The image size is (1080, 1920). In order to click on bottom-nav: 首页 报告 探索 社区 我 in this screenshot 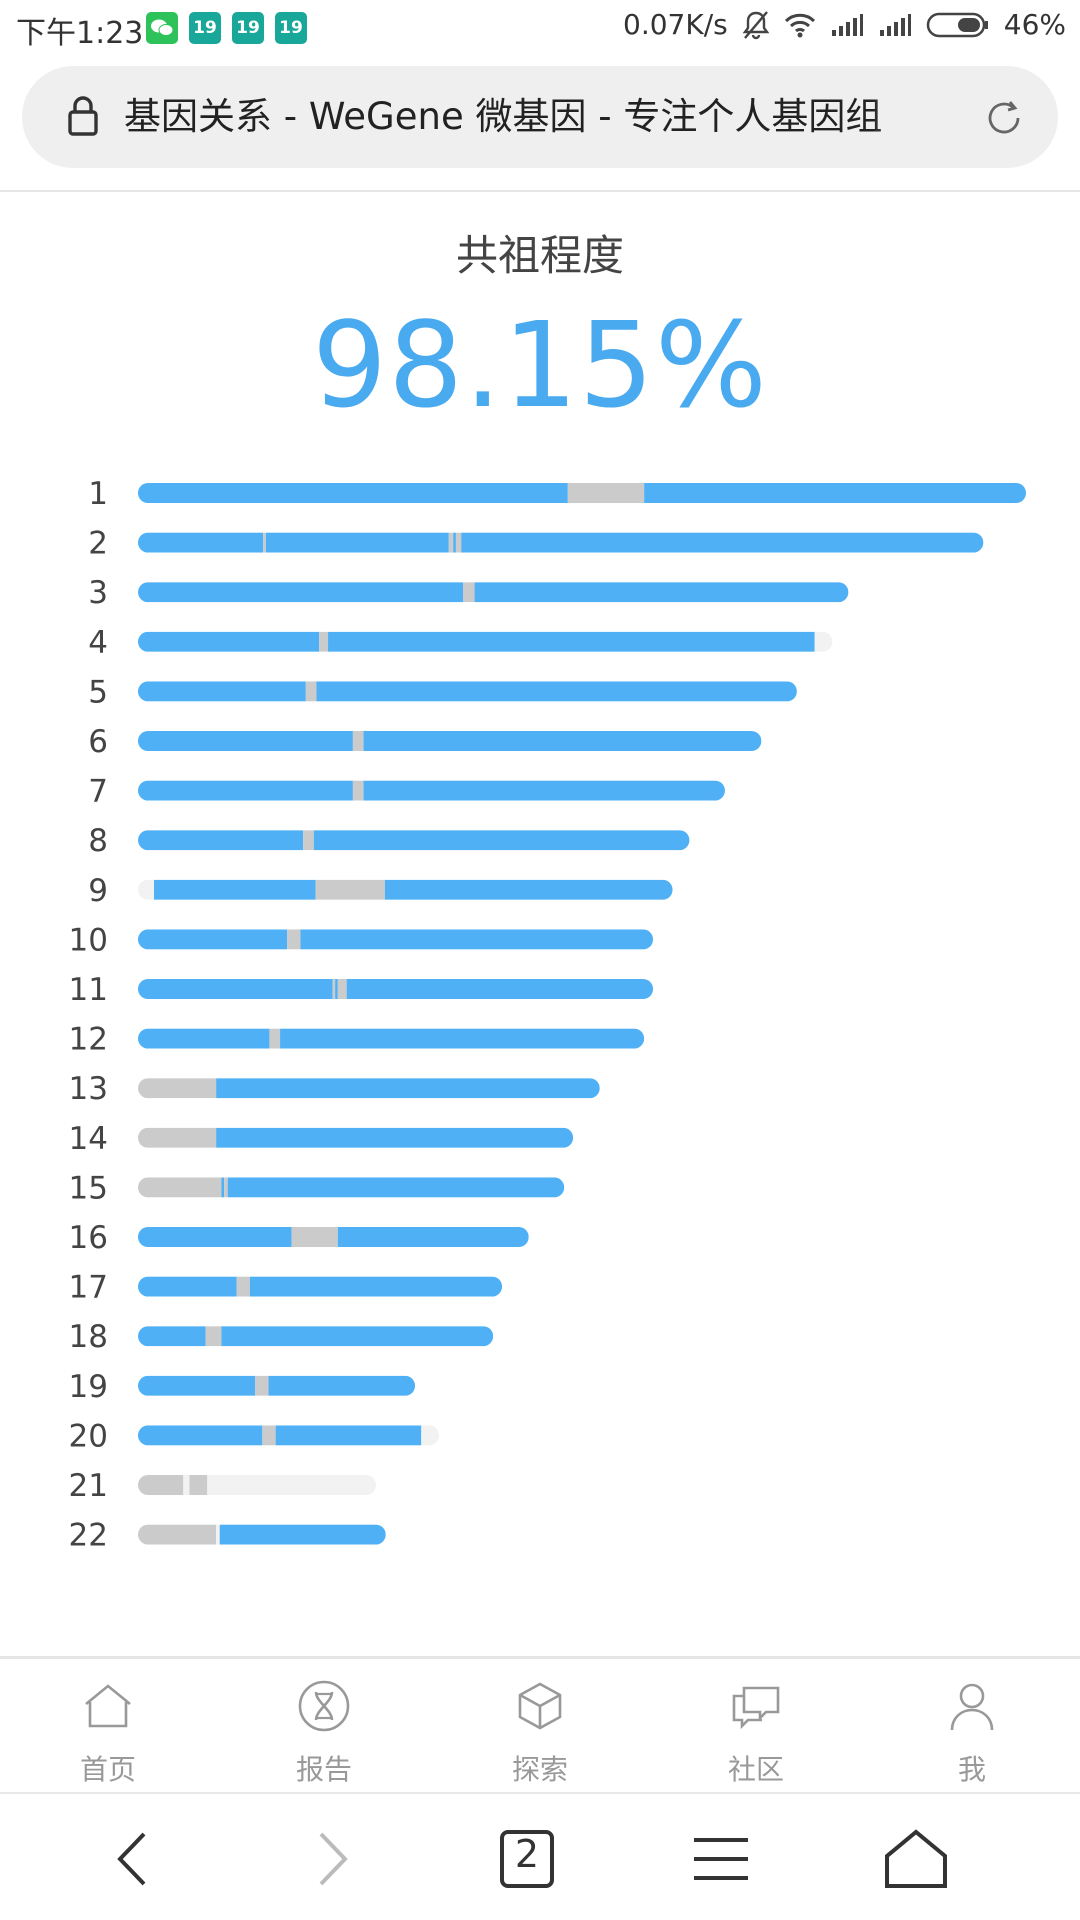, I will do `click(540, 1726)`.